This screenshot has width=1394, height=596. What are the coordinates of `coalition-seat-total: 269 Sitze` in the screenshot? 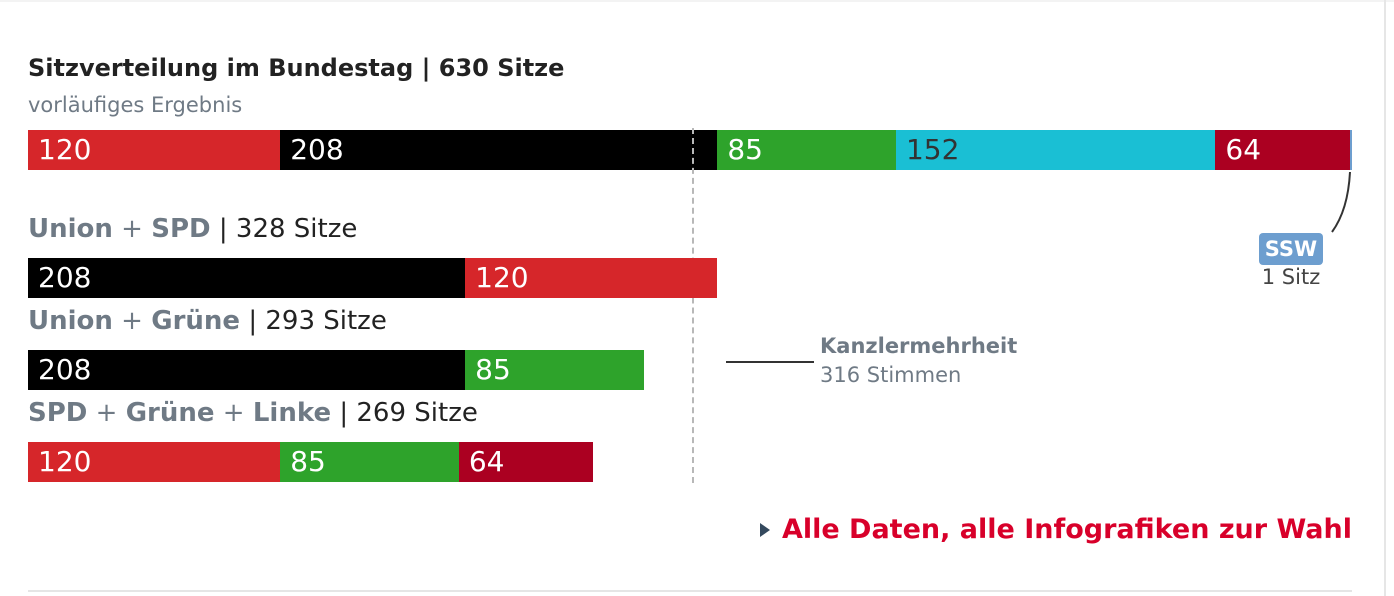 It's located at (417, 413).